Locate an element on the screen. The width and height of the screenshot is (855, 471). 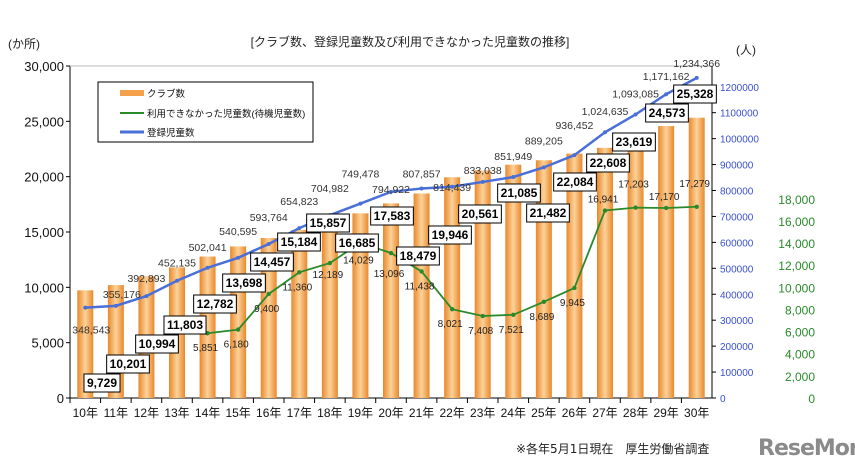
label-waiting-group: 7,521 is located at coordinates (511, 330).